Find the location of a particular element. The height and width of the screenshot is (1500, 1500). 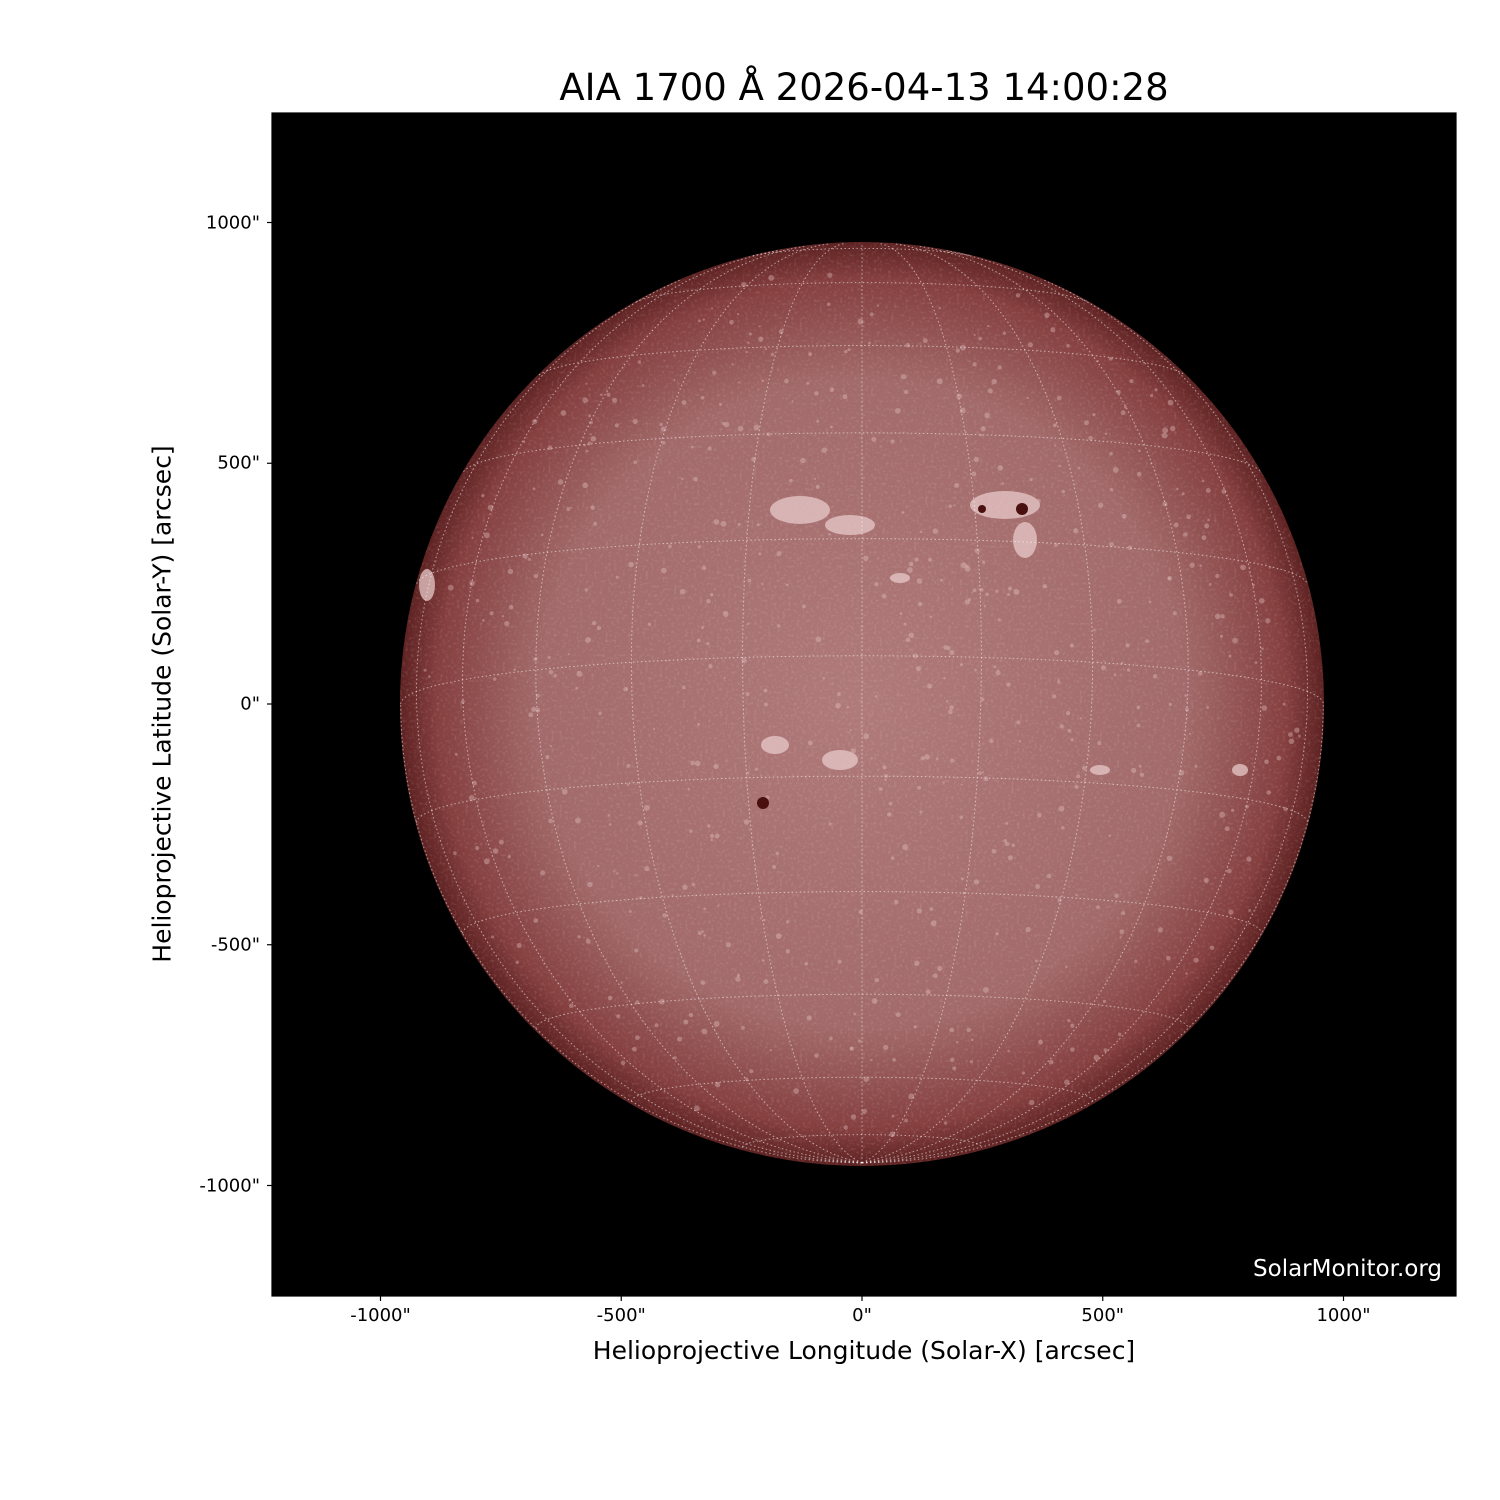

y-tick-label: -500" is located at coordinates (235, 945).